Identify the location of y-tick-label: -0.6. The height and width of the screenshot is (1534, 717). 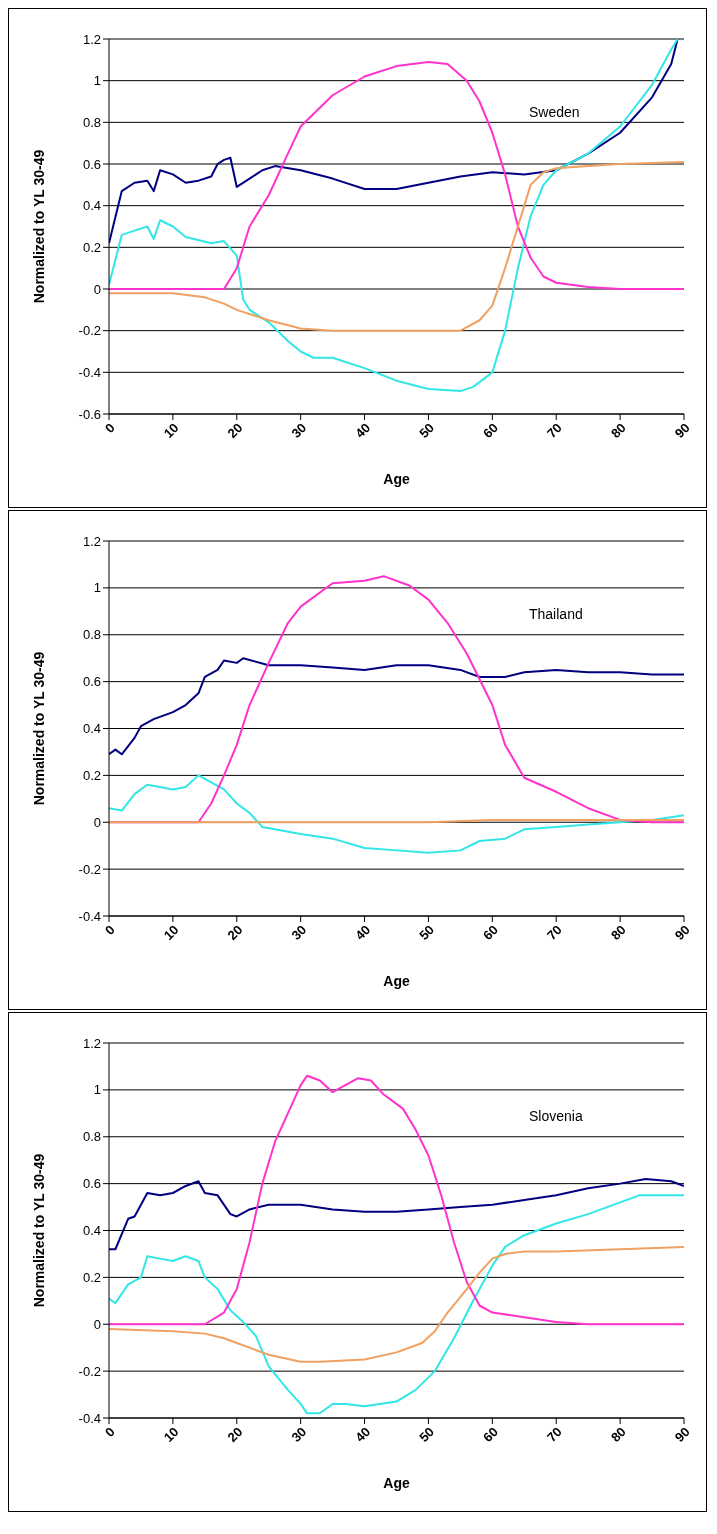
(89, 414).